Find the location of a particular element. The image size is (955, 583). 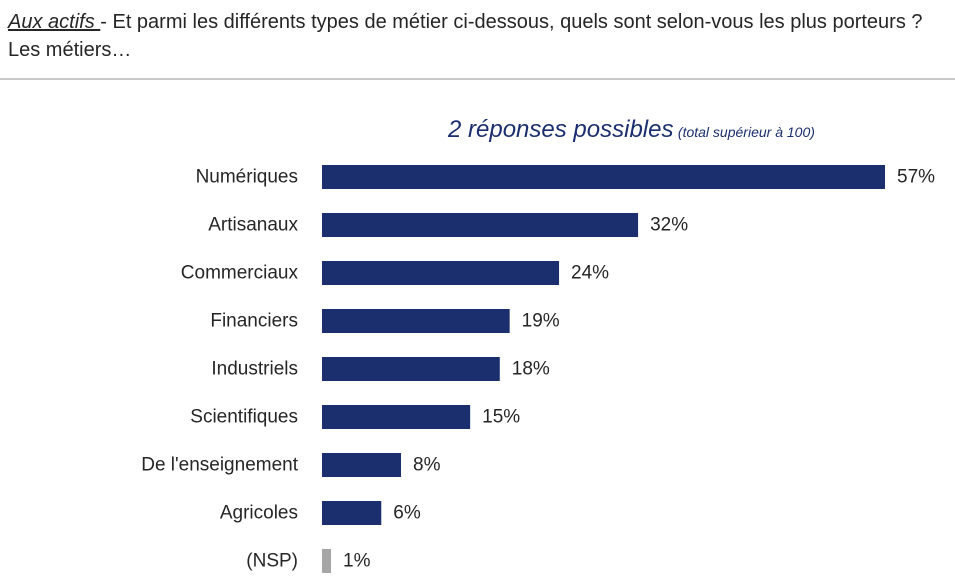

category-label: De l'enseignement is located at coordinates (219, 465).